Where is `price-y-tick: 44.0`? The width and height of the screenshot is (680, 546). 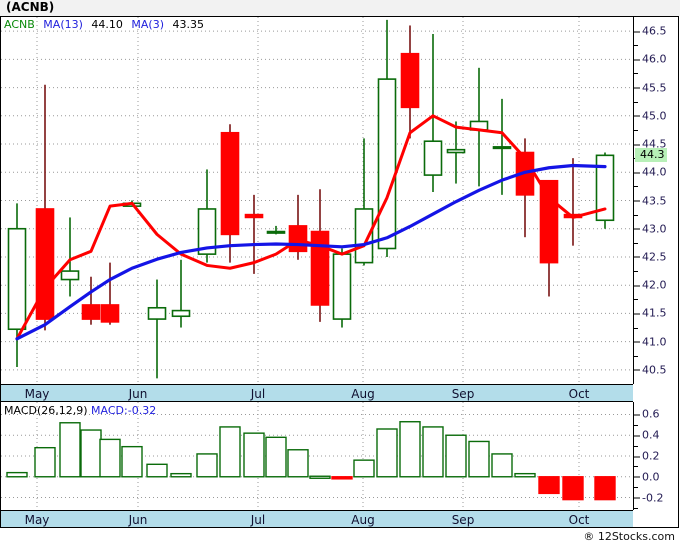
price-y-tick: 44.0 is located at coordinates (650, 172).